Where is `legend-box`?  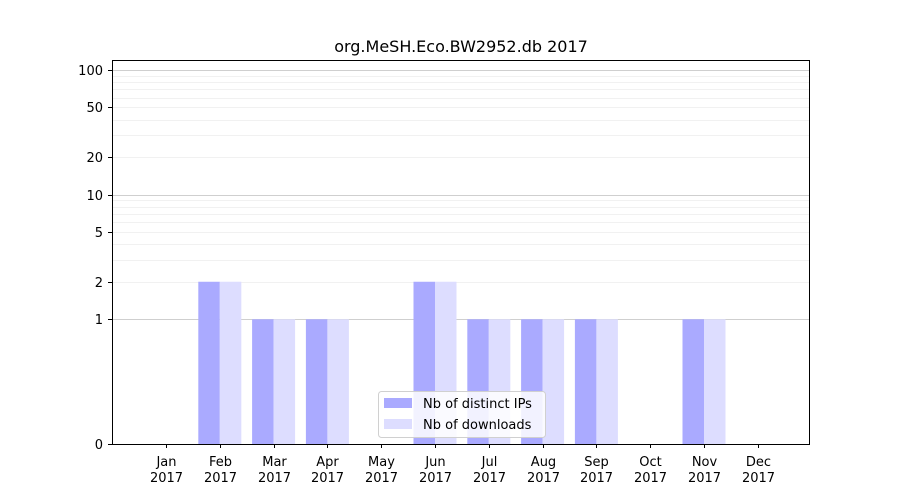 legend-box is located at coordinates (462, 414).